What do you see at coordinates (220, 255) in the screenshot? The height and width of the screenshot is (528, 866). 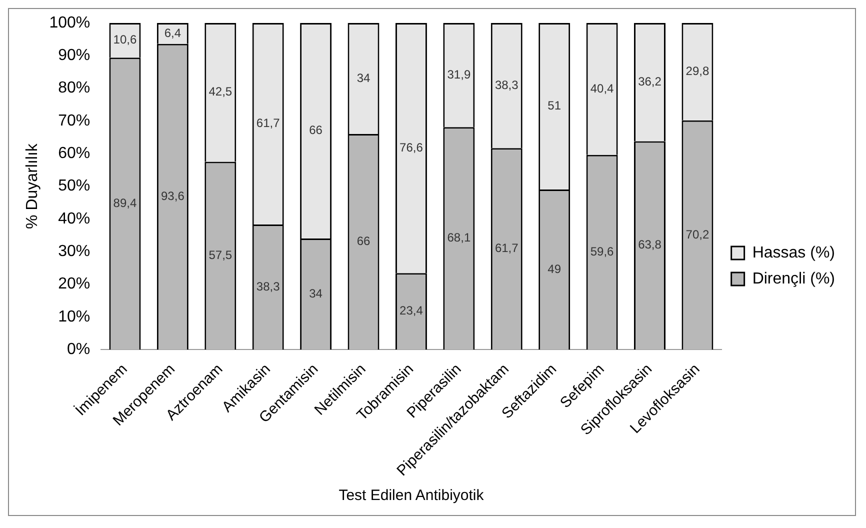 I see `data-label: 57,5` at bounding box center [220, 255].